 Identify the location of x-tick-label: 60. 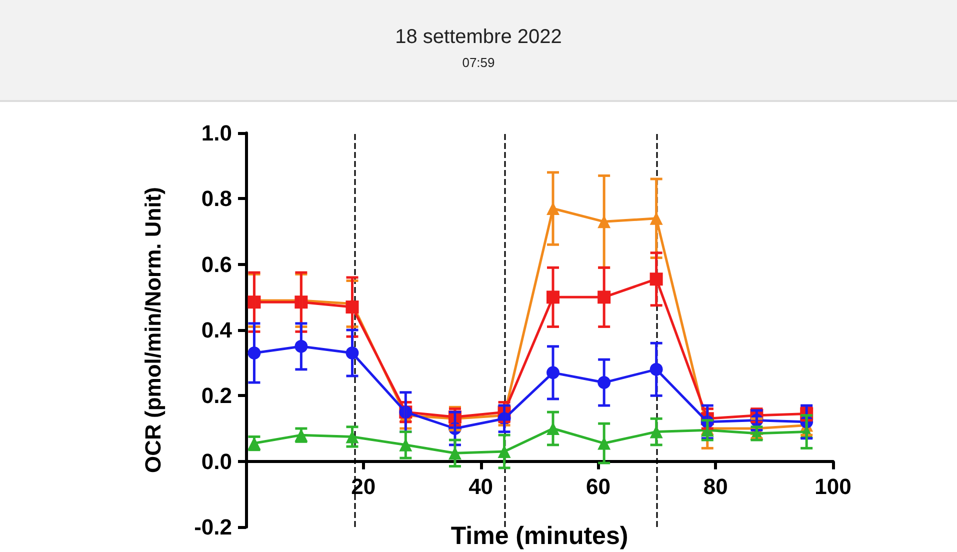
(598, 486).